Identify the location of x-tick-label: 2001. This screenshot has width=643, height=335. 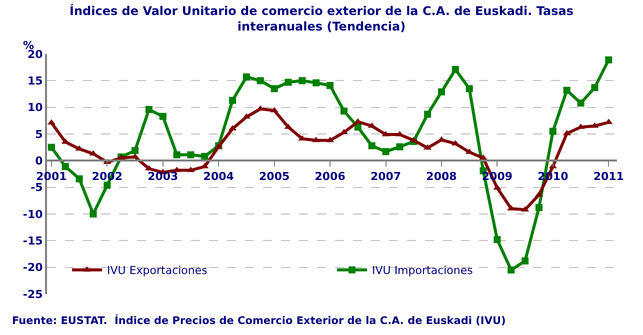
(51, 176).